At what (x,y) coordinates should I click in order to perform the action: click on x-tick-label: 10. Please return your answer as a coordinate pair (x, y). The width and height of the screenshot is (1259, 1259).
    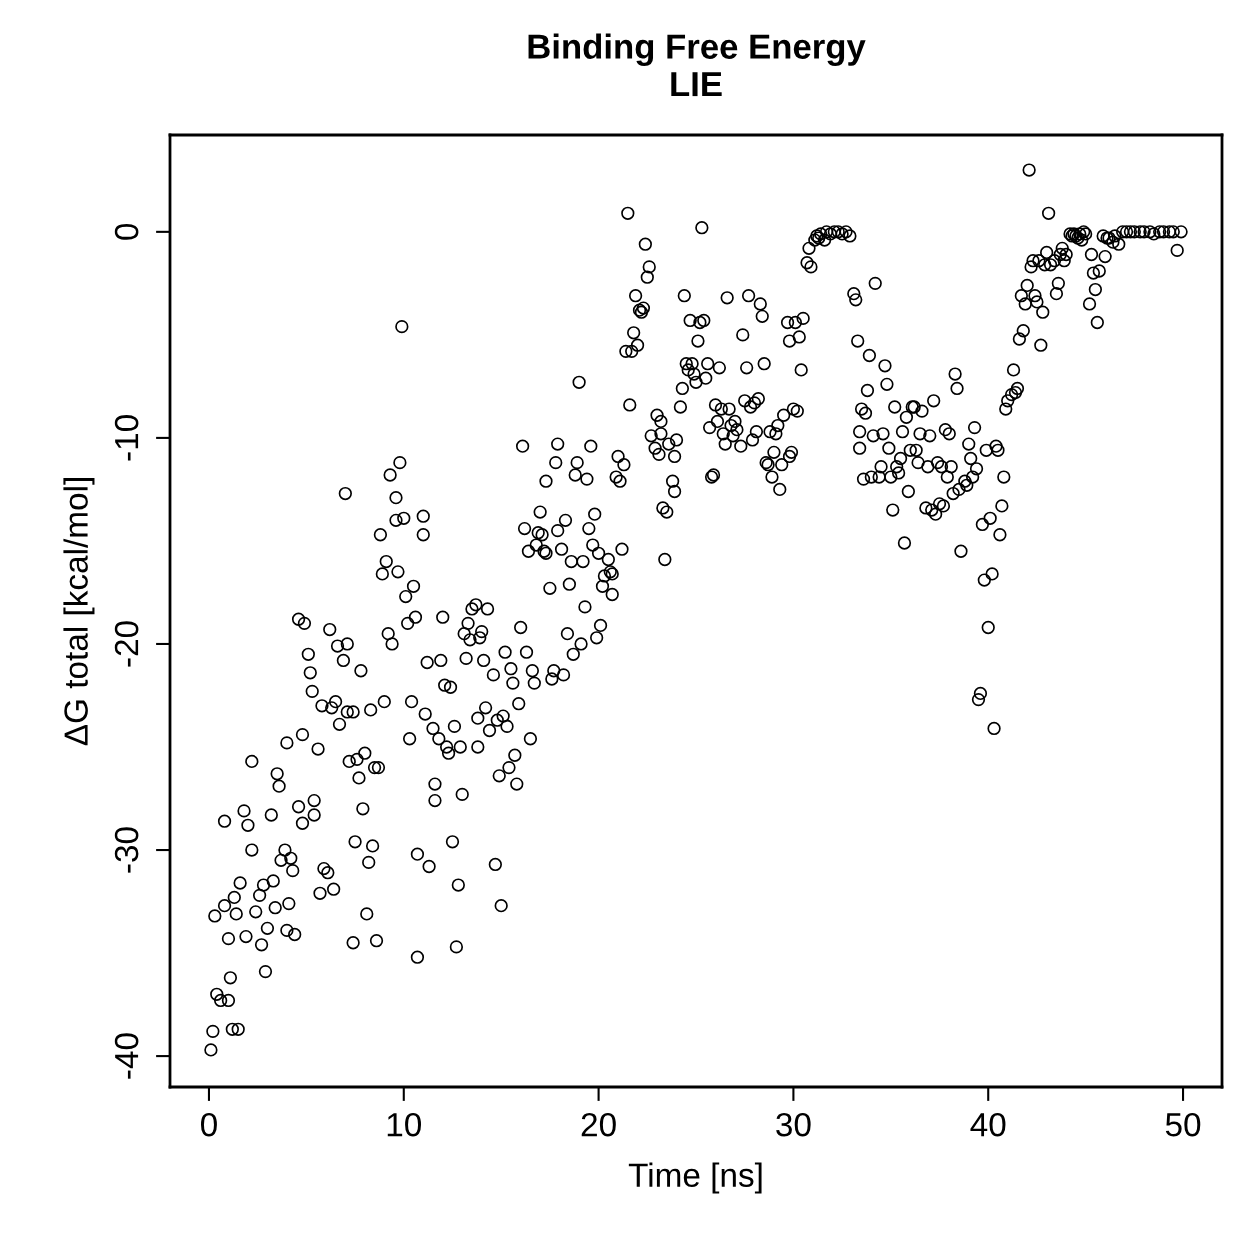
    Looking at the image, I should click on (404, 1124).